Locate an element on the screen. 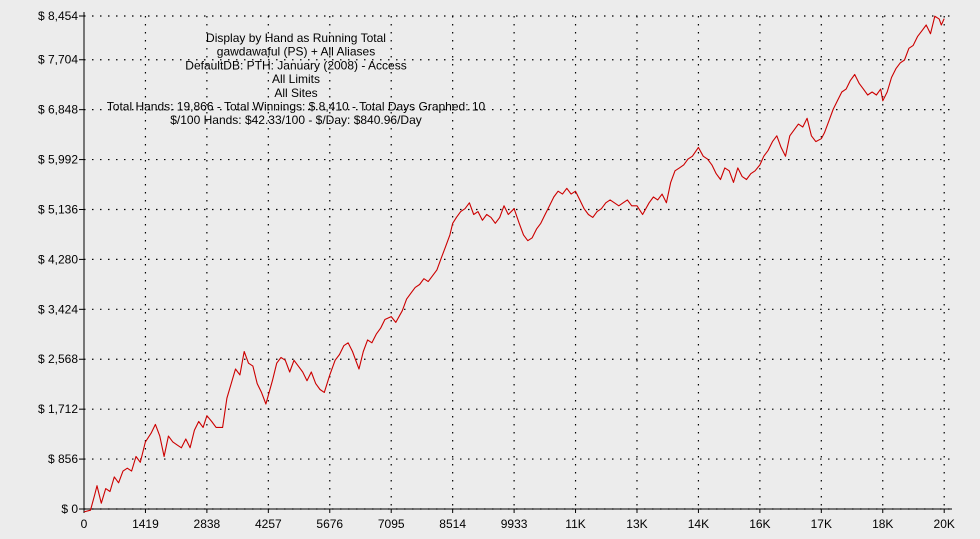  y-tick-label: $ 4,280 is located at coordinates (58, 259).